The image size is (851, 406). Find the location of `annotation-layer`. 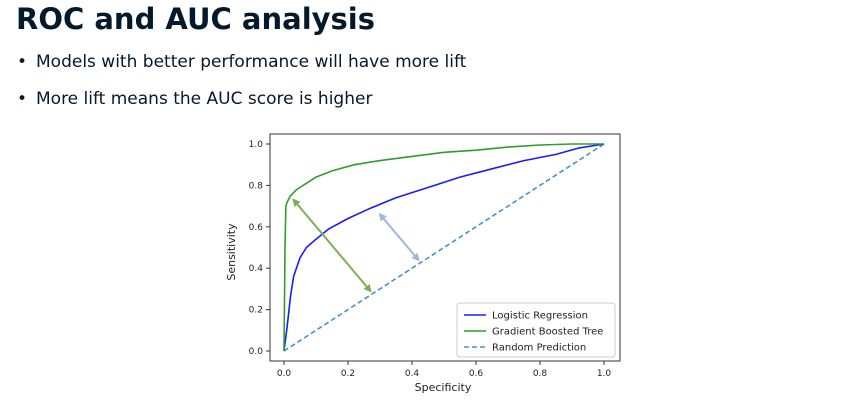

annotation-layer is located at coordinates (356, 245).